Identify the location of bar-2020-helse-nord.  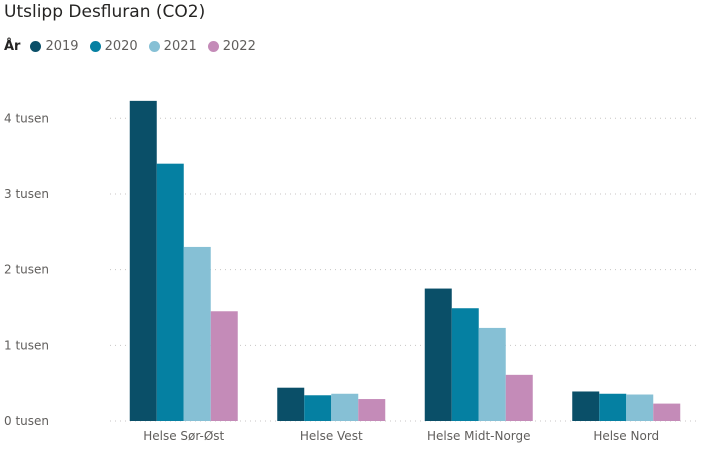
(613, 407).